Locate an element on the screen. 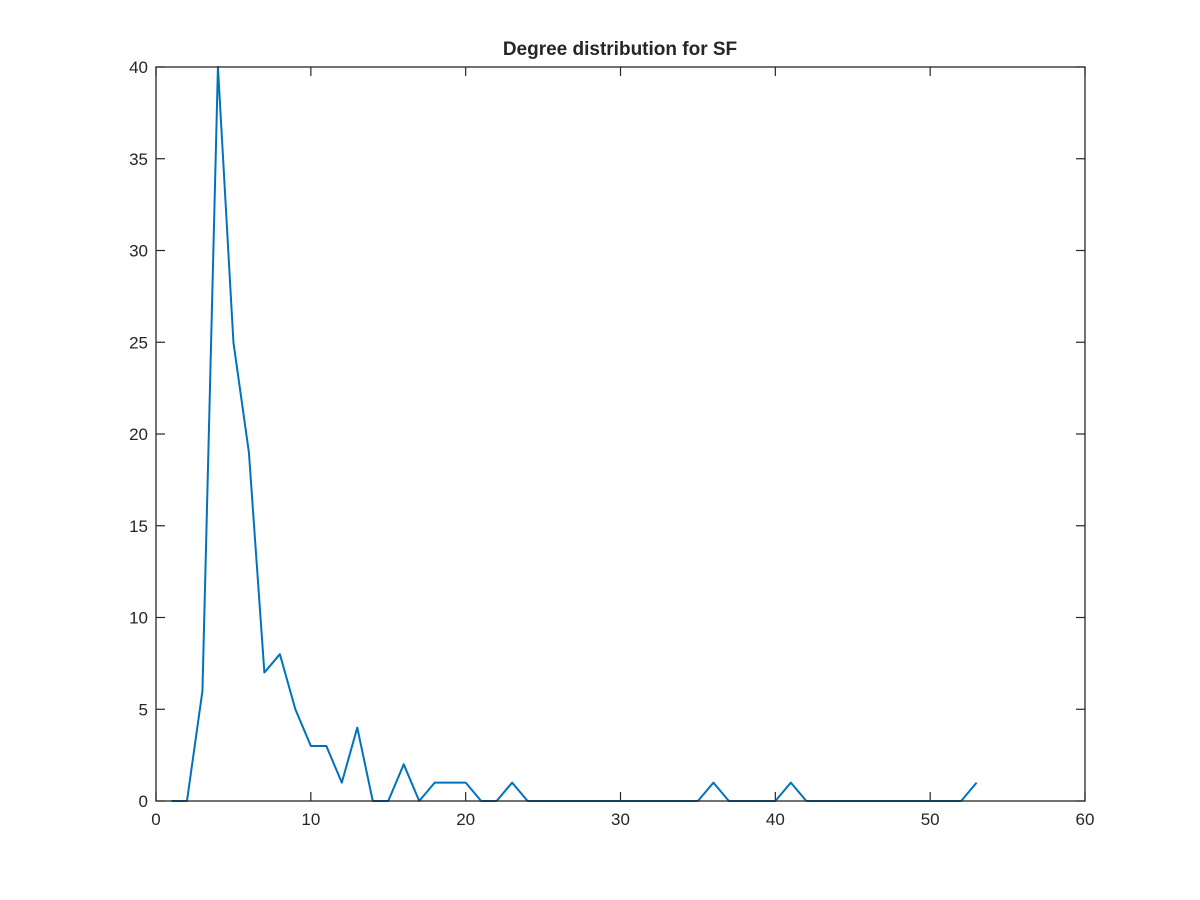 This screenshot has height=900, width=1200. x-tick-label-50: 50 is located at coordinates (930, 819).